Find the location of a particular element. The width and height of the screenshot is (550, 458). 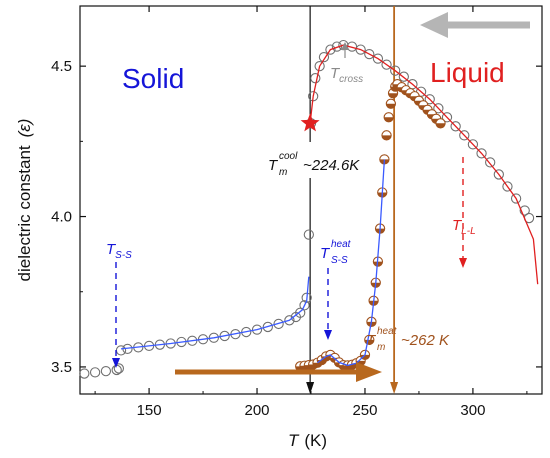

tm-cool-label: T cool m ~224.6K is located at coordinates (320, 160).